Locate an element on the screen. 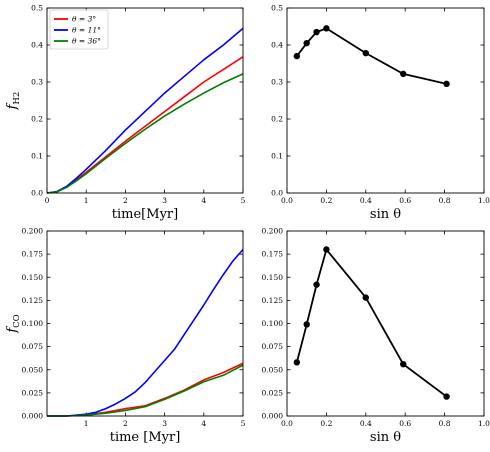 The width and height of the screenshot is (490, 452). legend-entry: θ = 11° is located at coordinates (86, 30).